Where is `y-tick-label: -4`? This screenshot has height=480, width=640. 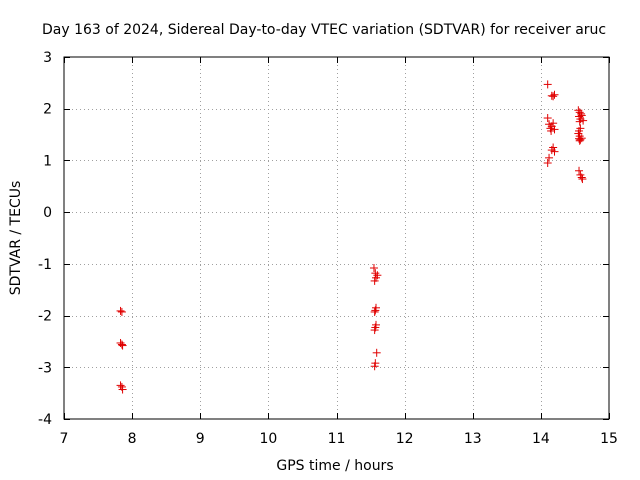 y-tick-label: -4 is located at coordinates (45, 420).